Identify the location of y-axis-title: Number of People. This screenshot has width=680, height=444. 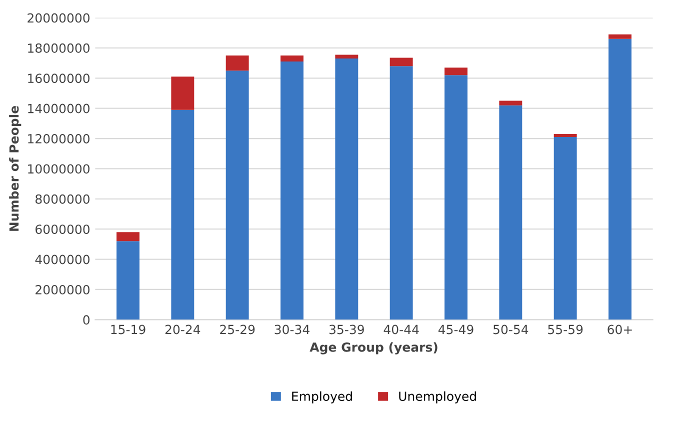
(15, 168).